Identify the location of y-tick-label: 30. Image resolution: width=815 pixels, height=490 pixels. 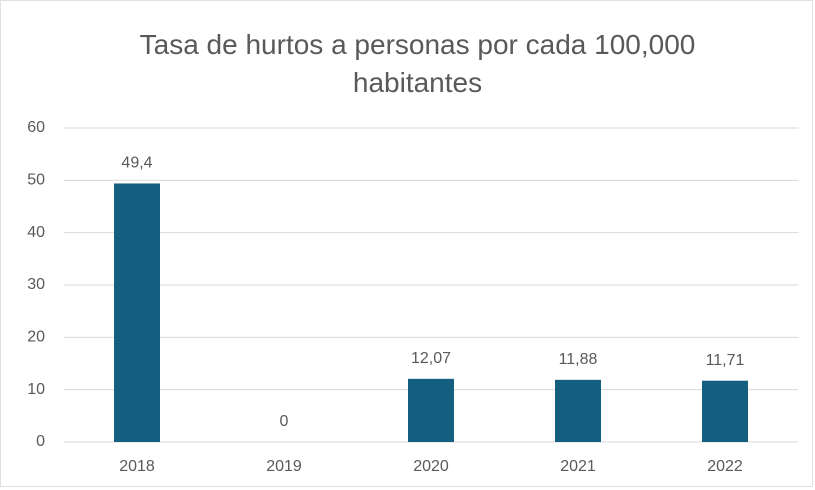
(36, 284).